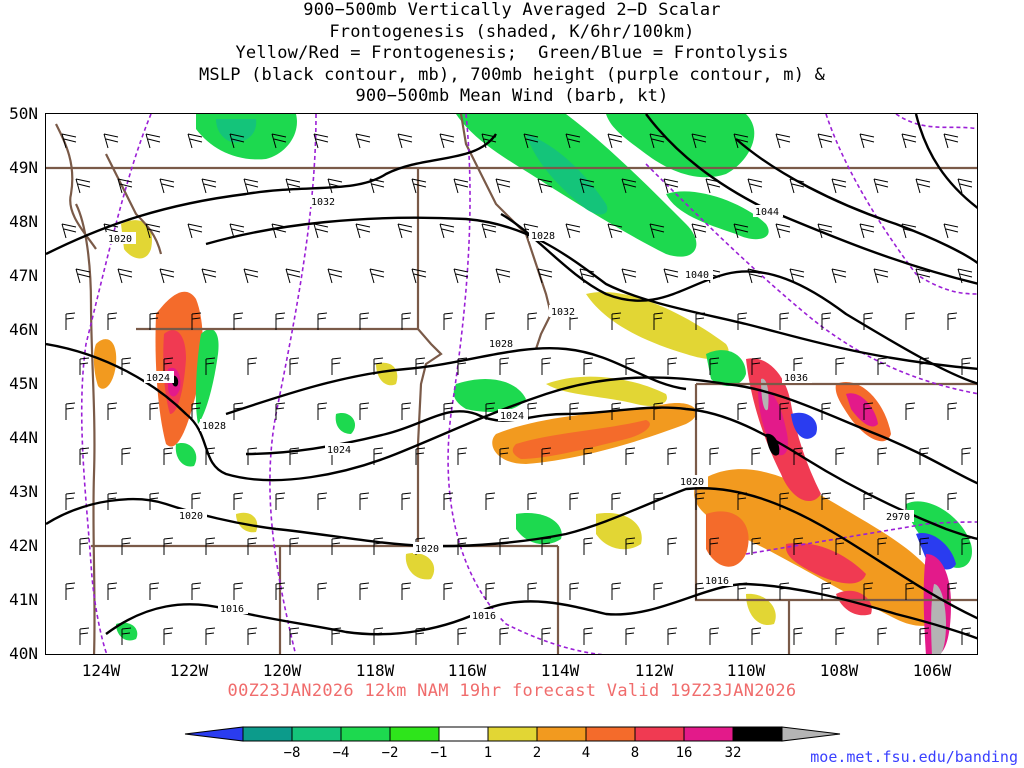 Image resolution: width=1024 pixels, height=768 pixels. What do you see at coordinates (899, 516) in the screenshot?
I see `height-label: 2970` at bounding box center [899, 516].